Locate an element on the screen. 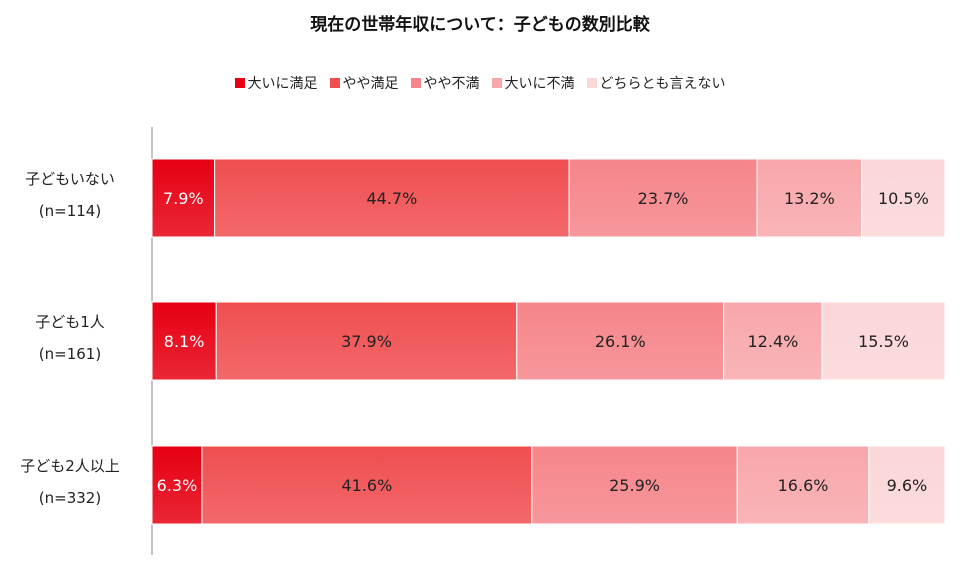 The height and width of the screenshot is (567, 960). data-label: 23.7% is located at coordinates (663, 198).